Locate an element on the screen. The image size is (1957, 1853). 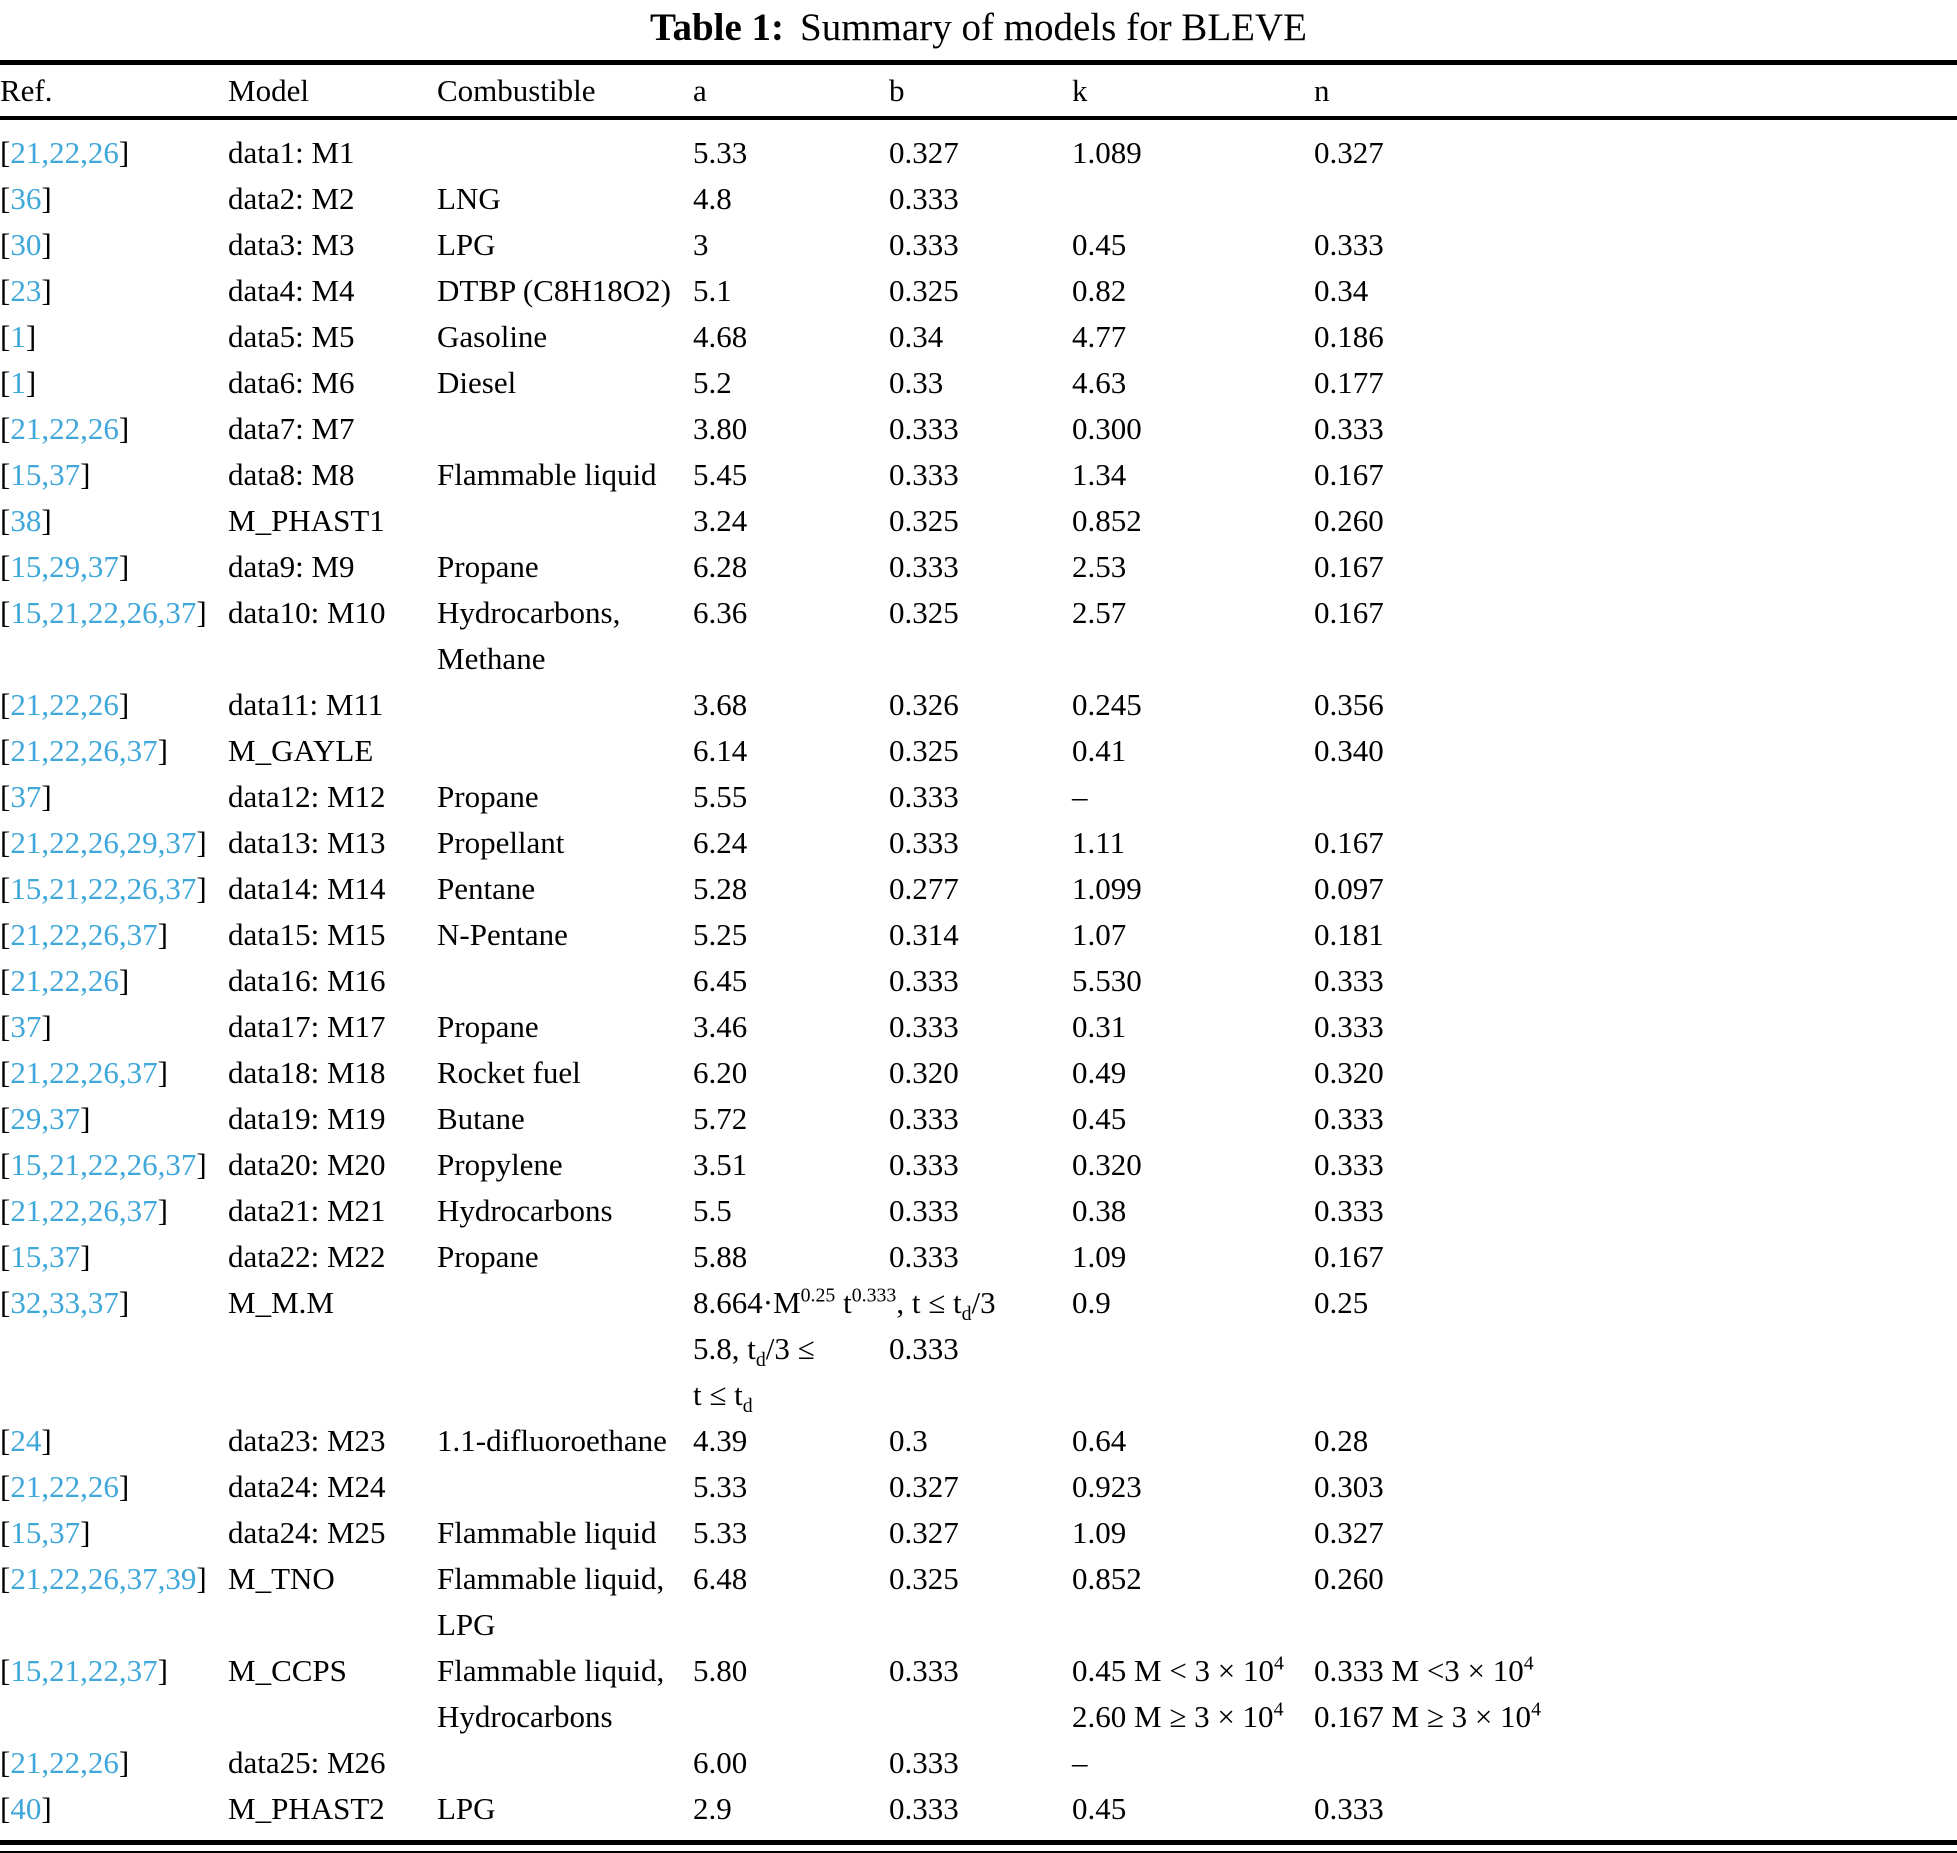
citation-link: 23 is located at coordinates (26, 290).